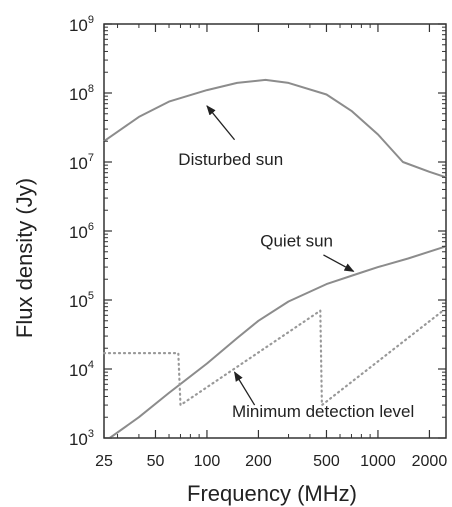 The width and height of the screenshot is (452, 507). Describe the element at coordinates (104, 461) in the screenshot. I see `x-tick-label: 25` at that location.